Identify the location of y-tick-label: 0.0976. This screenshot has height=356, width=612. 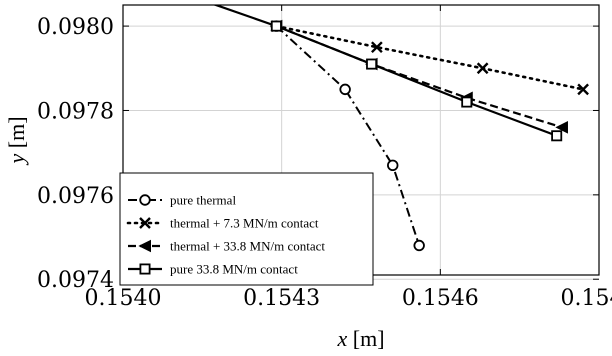
(75, 196).